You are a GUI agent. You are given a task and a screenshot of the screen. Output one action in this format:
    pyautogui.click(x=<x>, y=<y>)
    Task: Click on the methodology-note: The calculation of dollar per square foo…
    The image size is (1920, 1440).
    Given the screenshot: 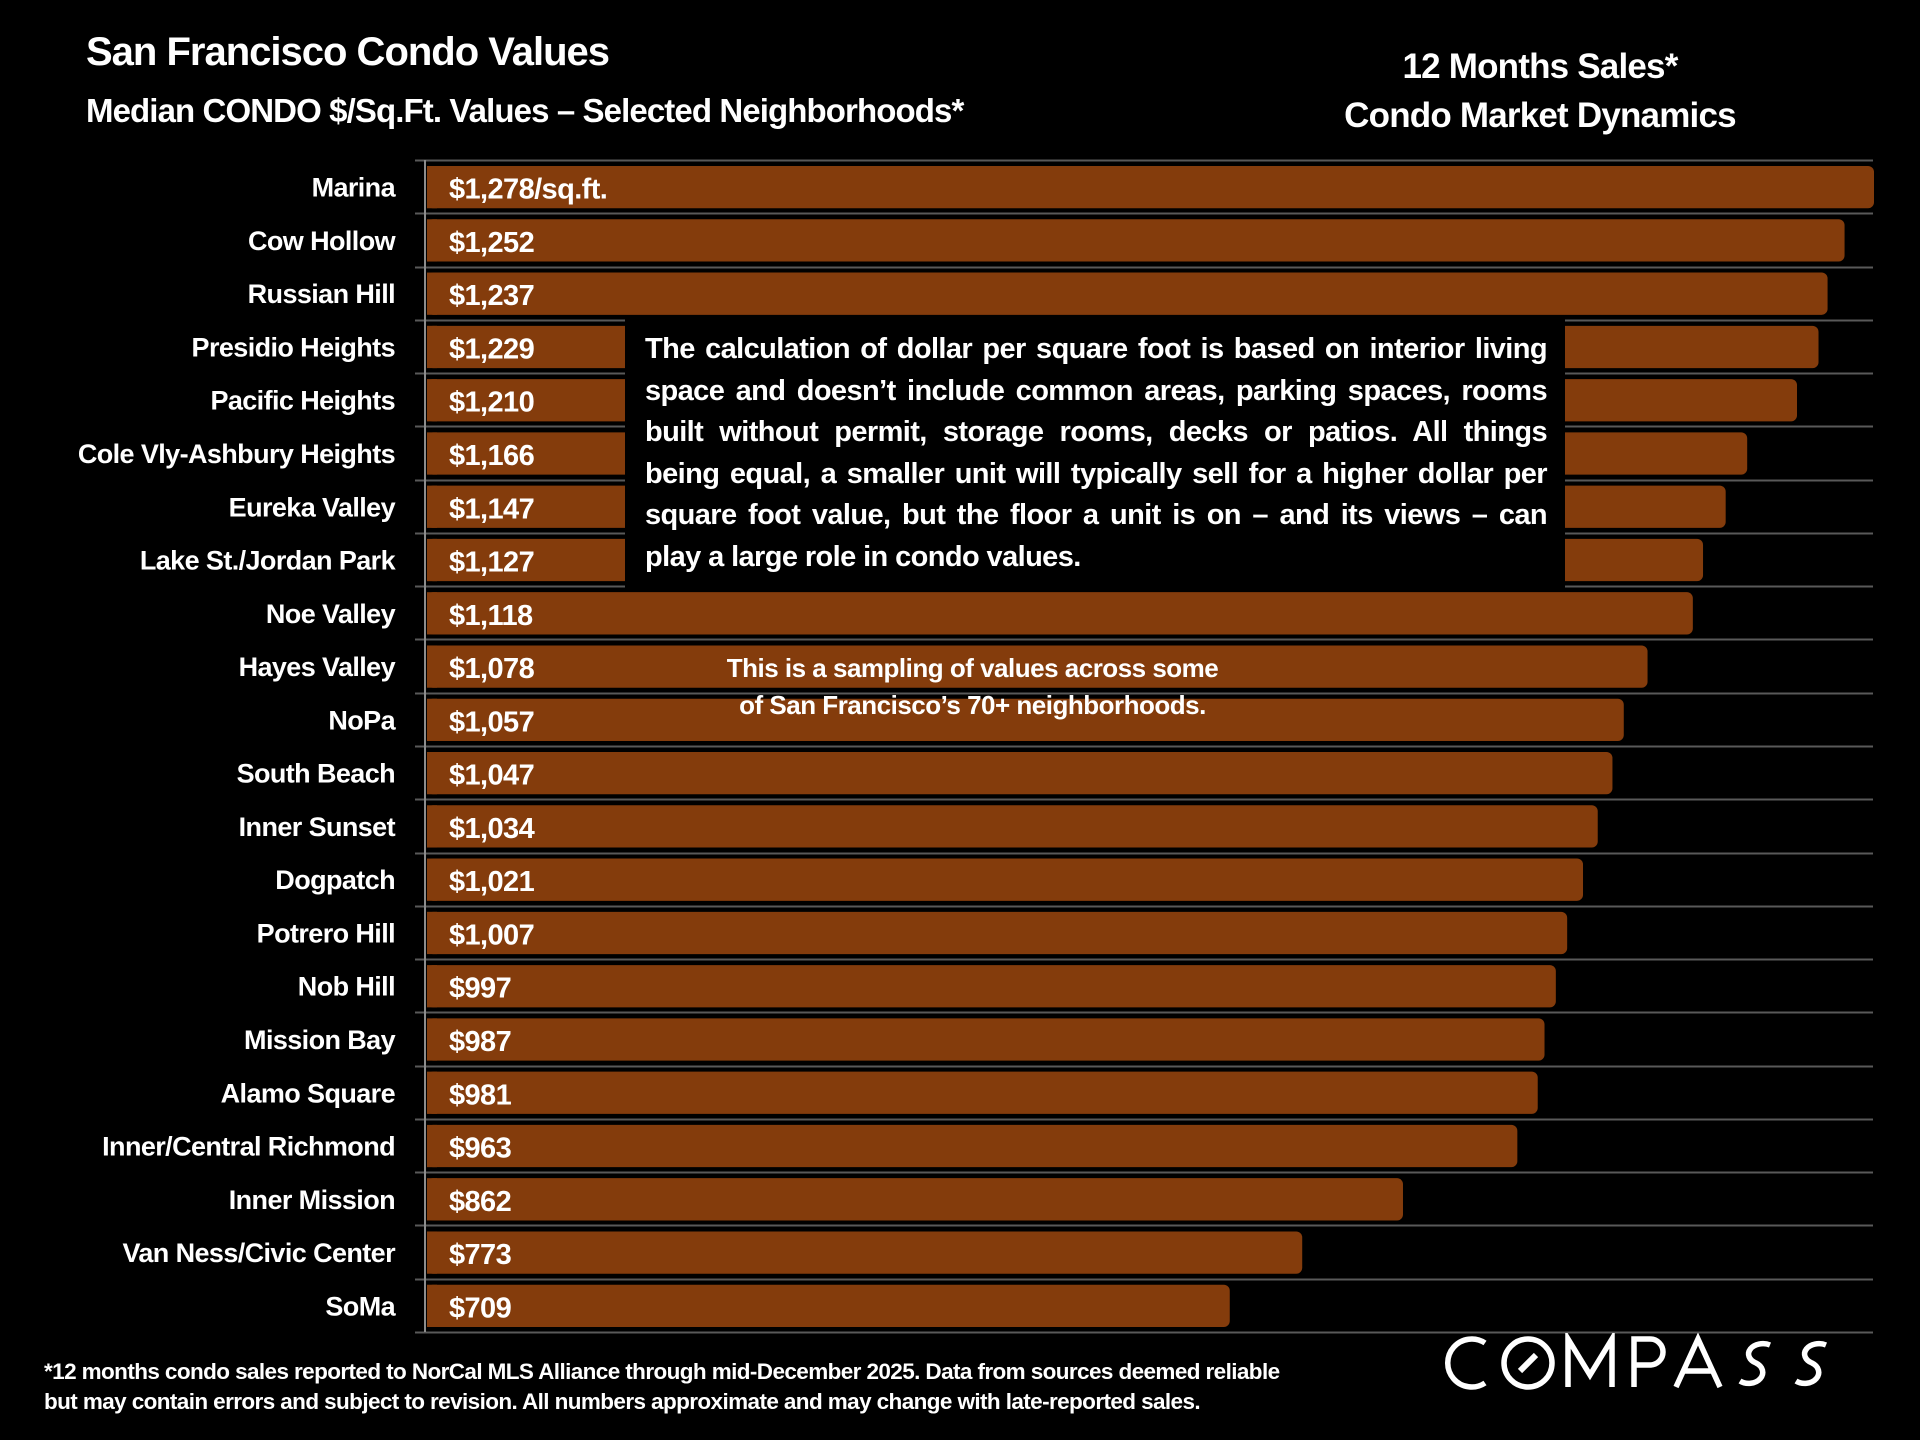 What is the action you would take?
    pyautogui.click(x=1095, y=453)
    